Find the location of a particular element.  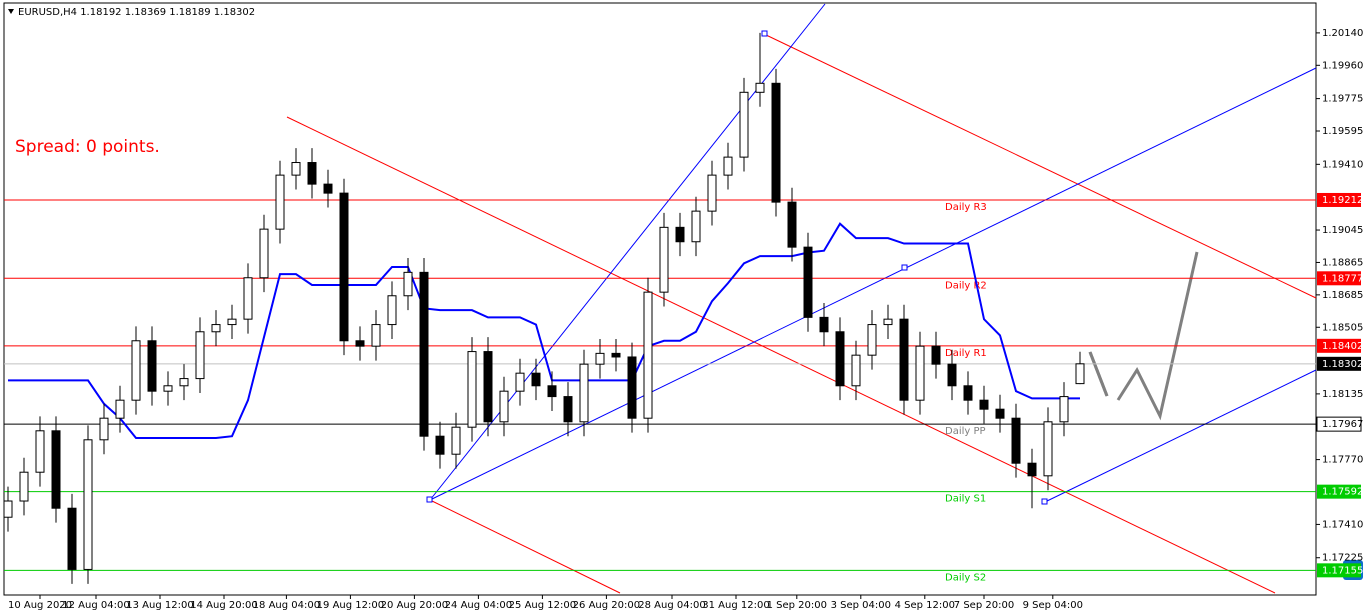

x-tick-label: 31 Aug 12:00 is located at coordinates (735, 605).